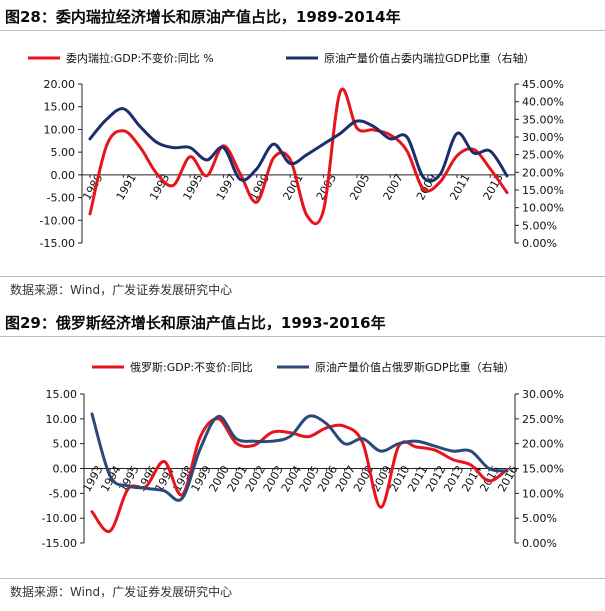 The width and height of the screenshot is (605, 611). Describe the element at coordinates (60, 84) in the screenshot. I see `left-tick-label: 20.00` at that location.